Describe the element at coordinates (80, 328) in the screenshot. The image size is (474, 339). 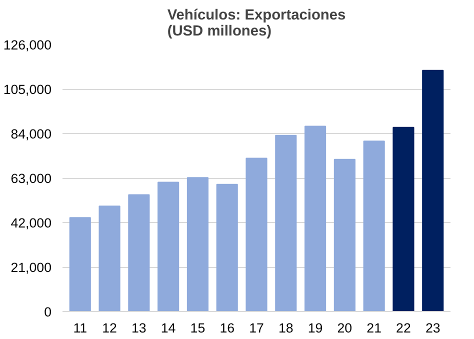
I see `x-tick-label: 11` at that location.